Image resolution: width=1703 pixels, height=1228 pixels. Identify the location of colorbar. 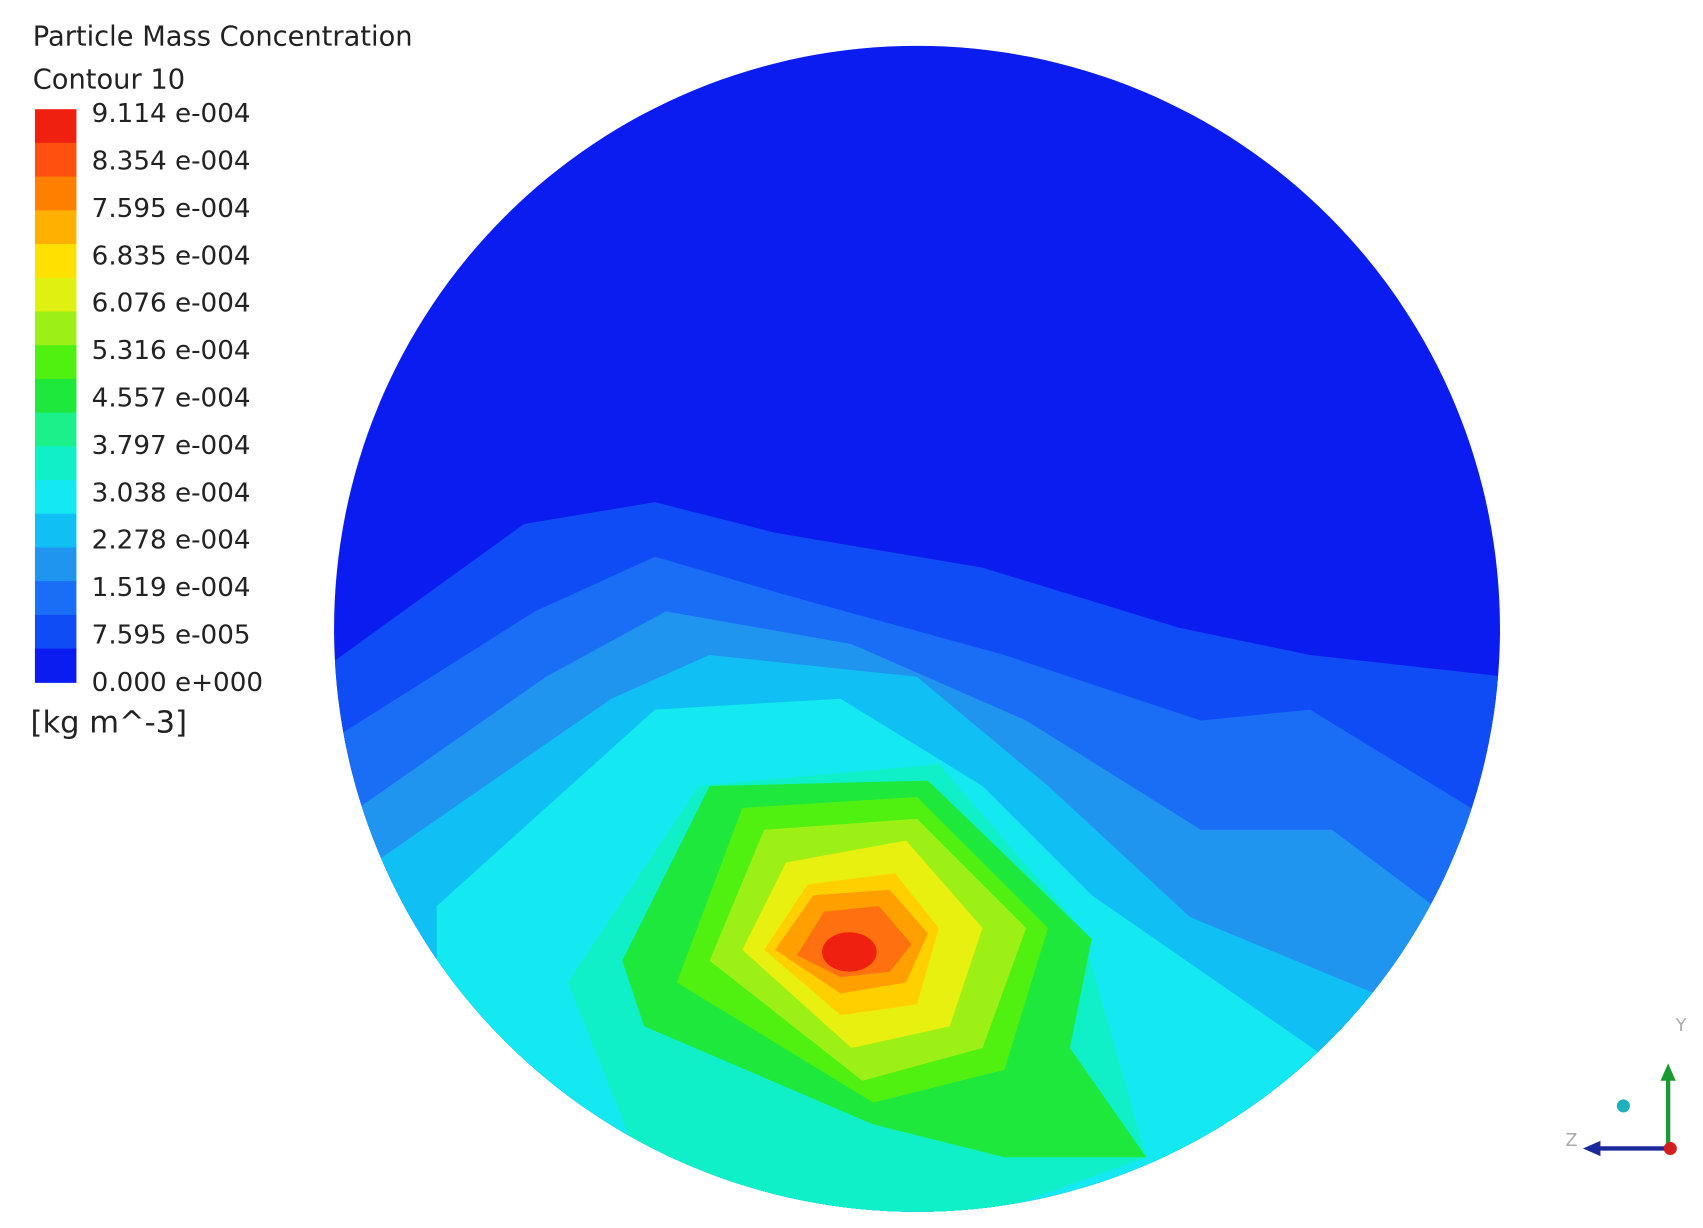
(55, 396).